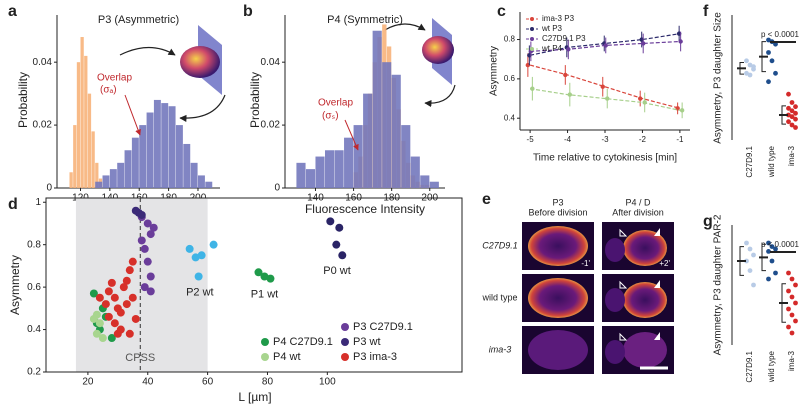 Image resolution: width=800 pixels, height=409 pixels. Describe the element at coordinates (605, 139) in the screenshot. I see `x-tick-label: -3` at that location.